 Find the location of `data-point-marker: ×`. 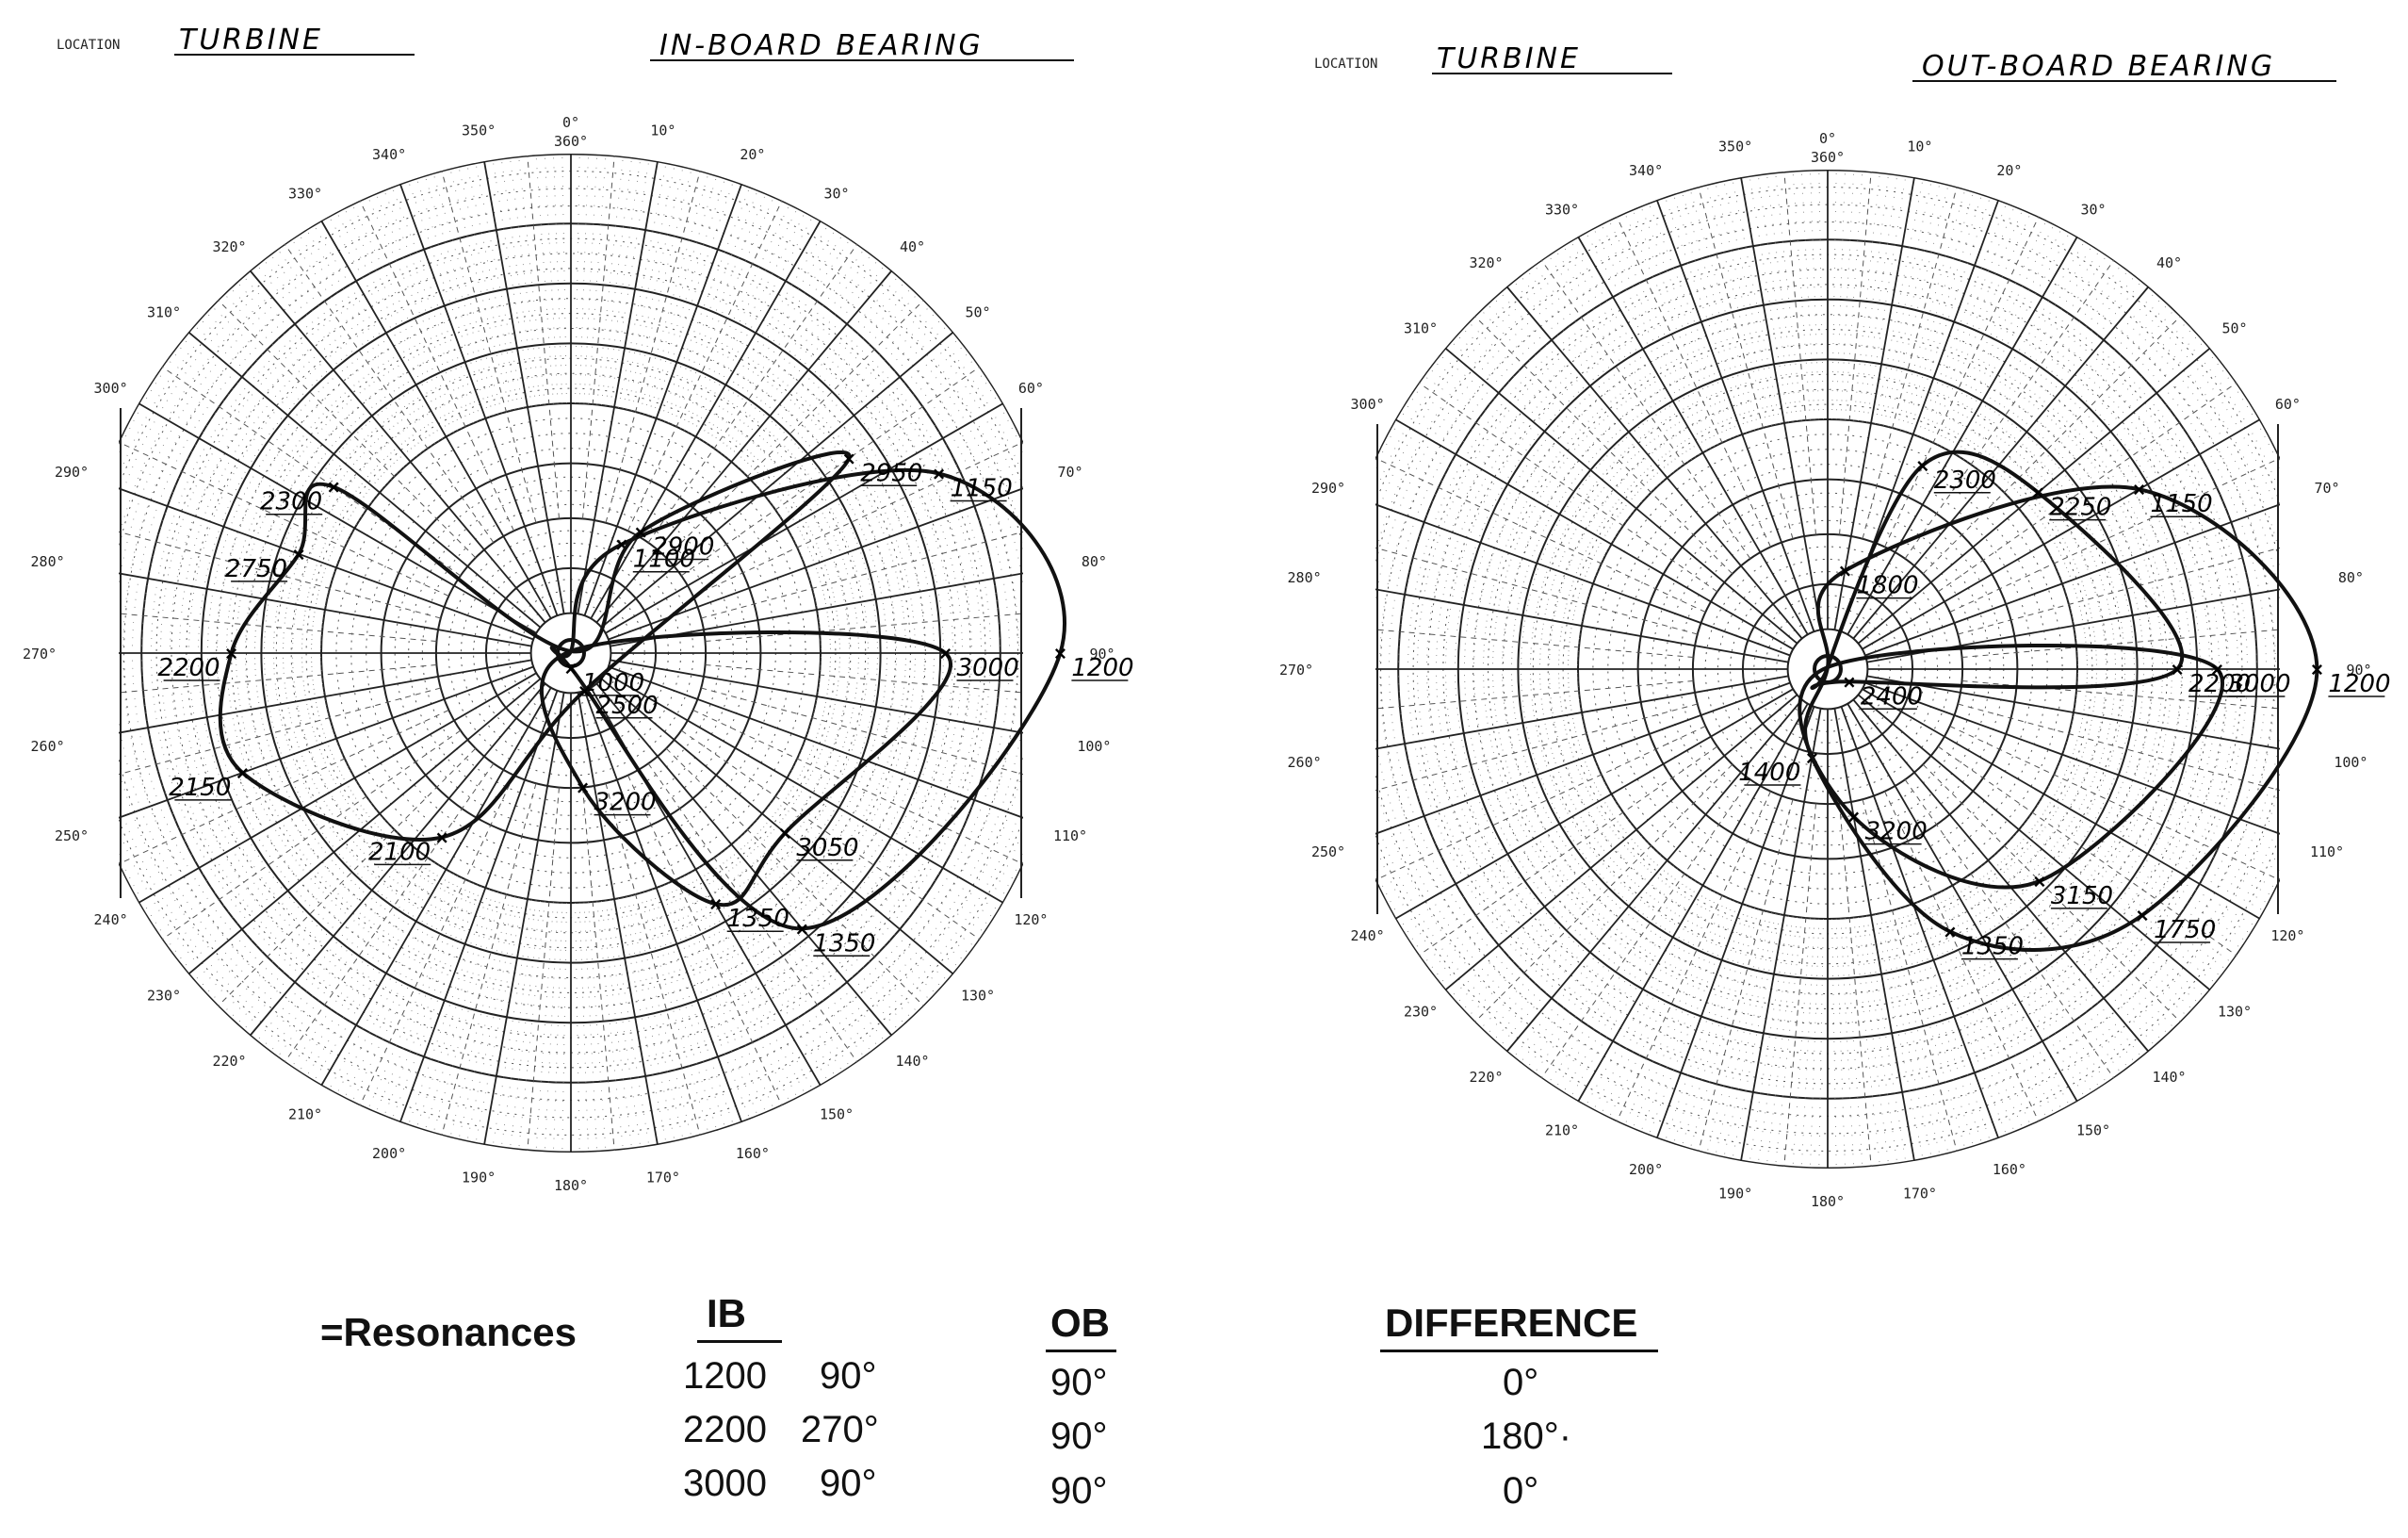

data-point-marker: × is located at coordinates (2143, 915).